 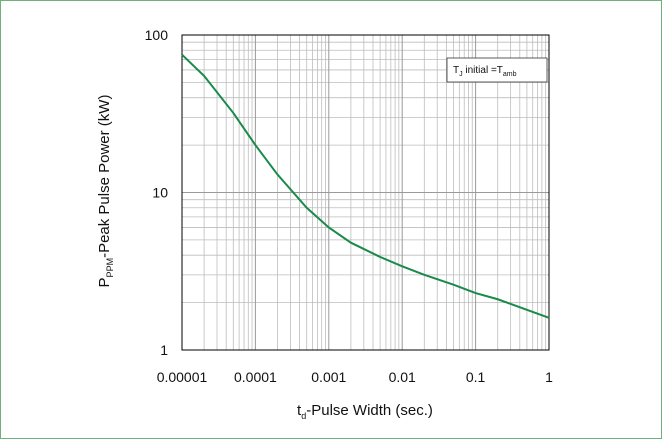 What do you see at coordinates (549, 377) in the screenshot?
I see `x-tick-label: 1` at bounding box center [549, 377].